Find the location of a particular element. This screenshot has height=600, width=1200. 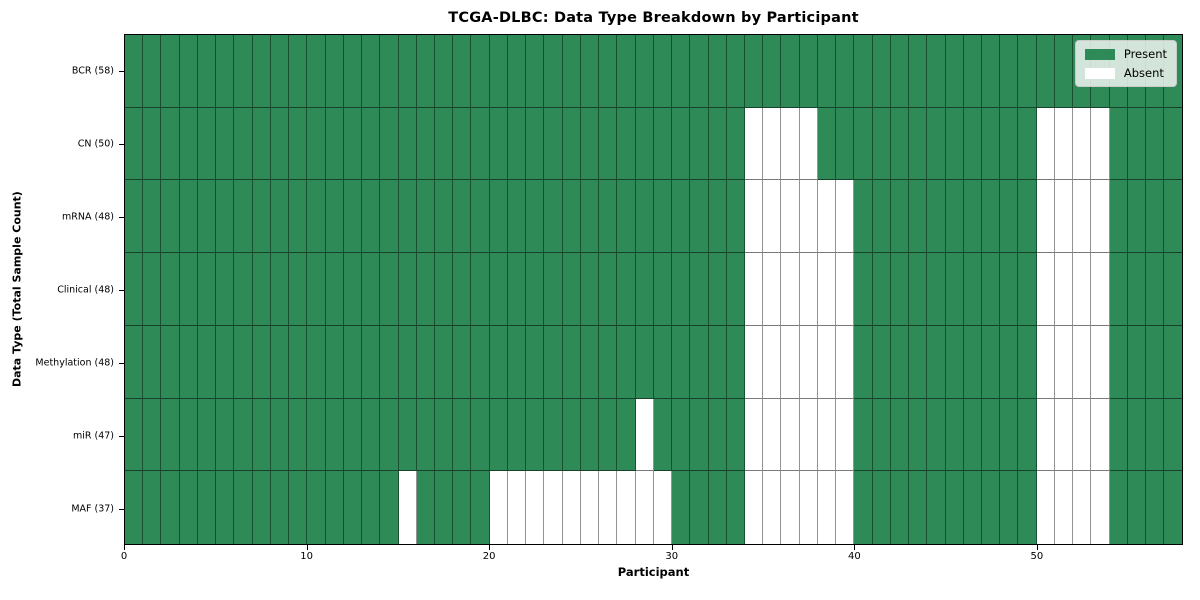

y-tick-mark is located at coordinates (121, 144).